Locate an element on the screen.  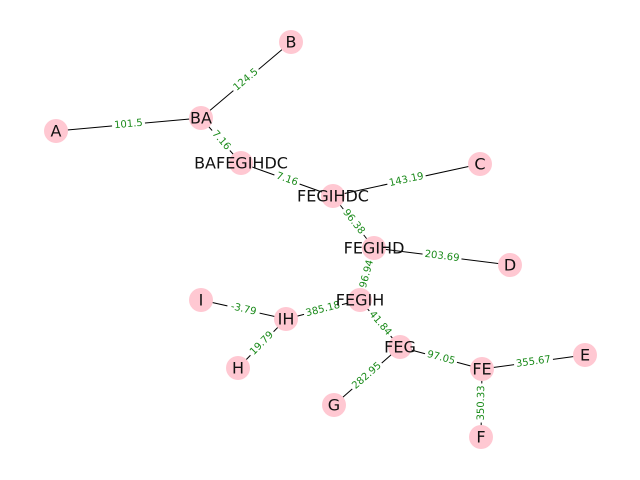
node-label-d: D is located at coordinates (510, 265).